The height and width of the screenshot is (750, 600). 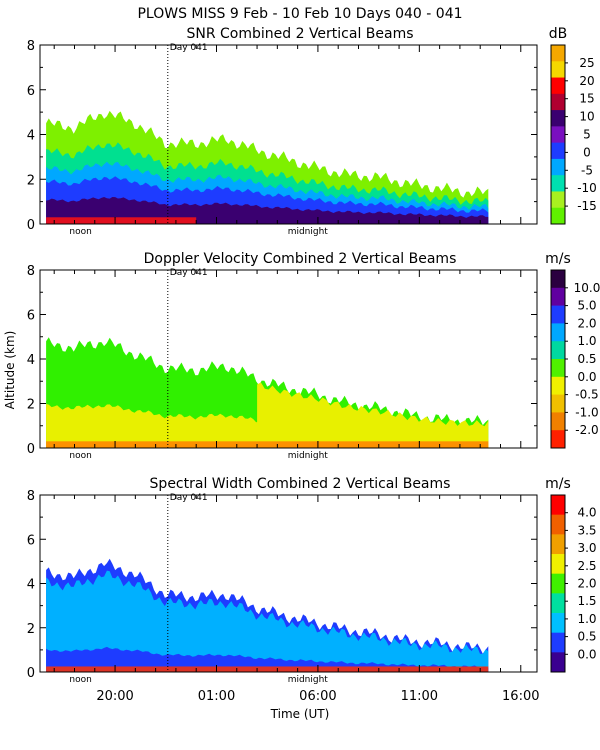 I want to click on colorbar-label: 0, so click(x=587, y=152).